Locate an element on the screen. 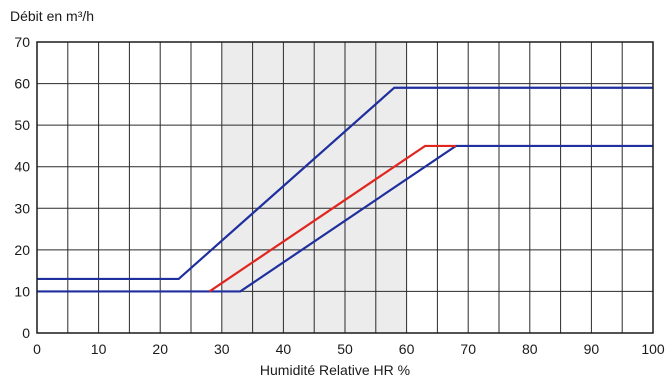 This screenshot has width=670, height=385. y-tick-label: 70 is located at coordinates (22, 42).